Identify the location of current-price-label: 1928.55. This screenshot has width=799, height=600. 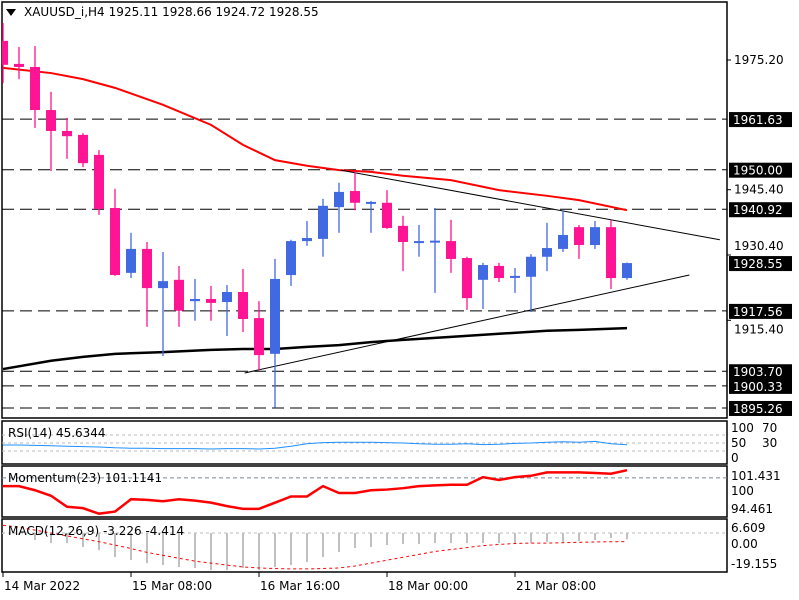
(758, 264).